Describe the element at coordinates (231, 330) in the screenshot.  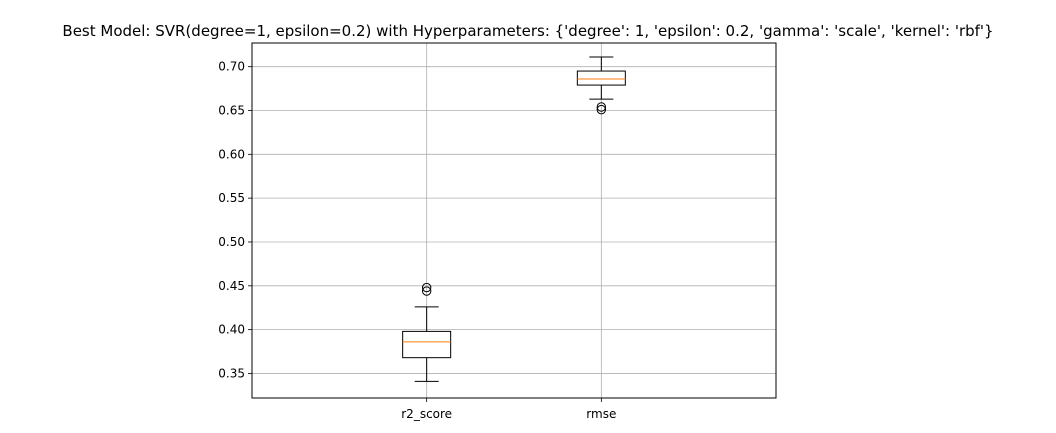
I see `y-tick-label: 0.40` at that location.